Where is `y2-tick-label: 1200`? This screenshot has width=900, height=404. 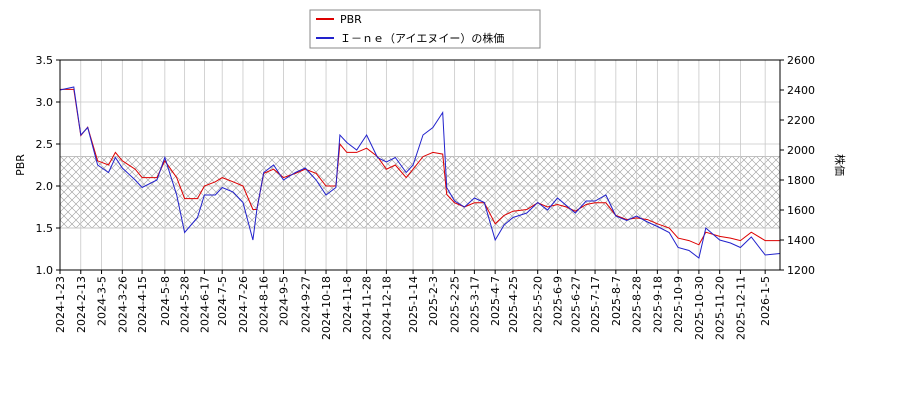
y2-tick-label: 1200 is located at coordinates (801, 270).